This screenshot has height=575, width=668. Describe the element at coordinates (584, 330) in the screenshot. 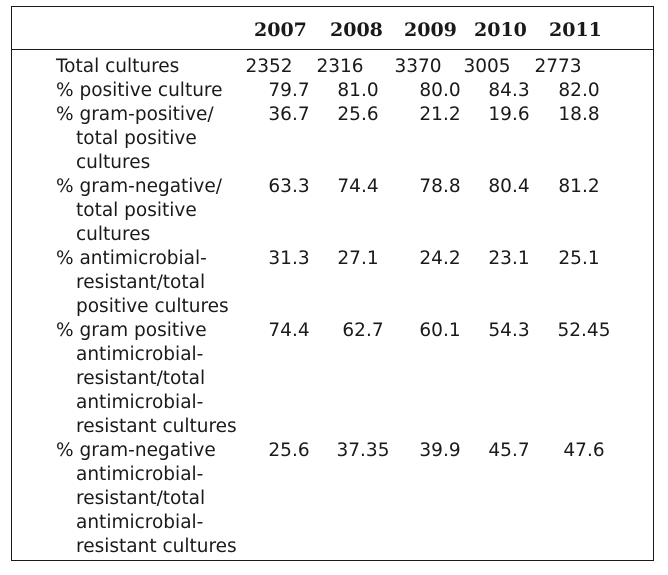

I see `cell-value: 52.45` at that location.